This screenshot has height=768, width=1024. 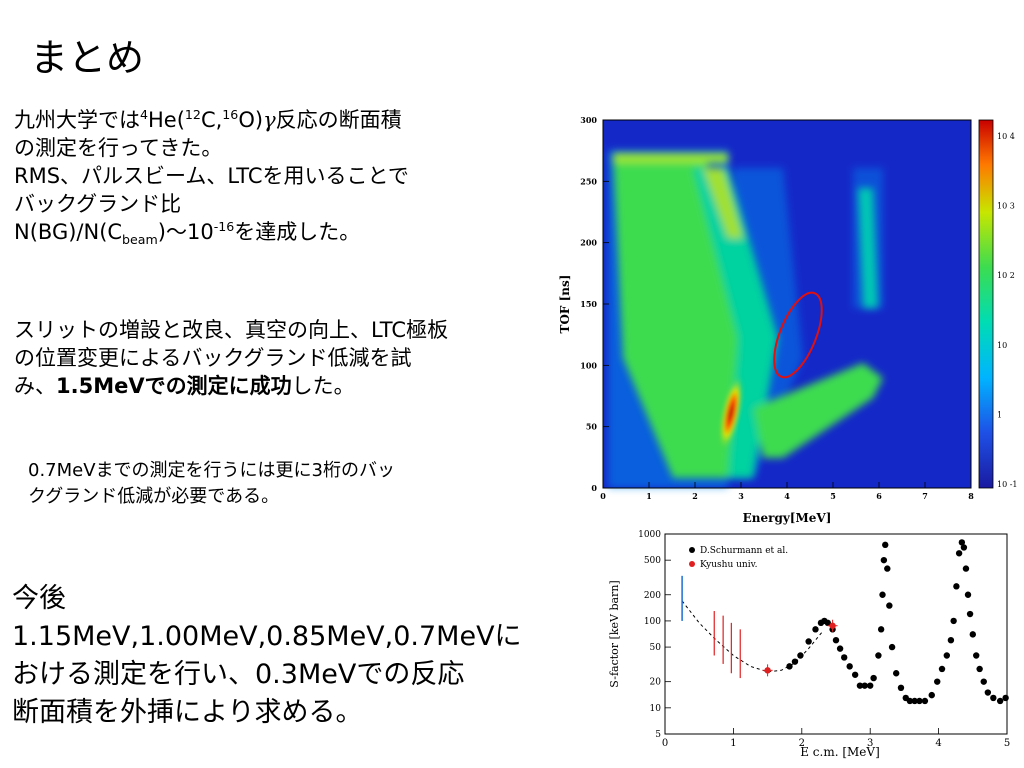 I want to click on sfactor-ytick-label: 20, so click(x=656, y=683).